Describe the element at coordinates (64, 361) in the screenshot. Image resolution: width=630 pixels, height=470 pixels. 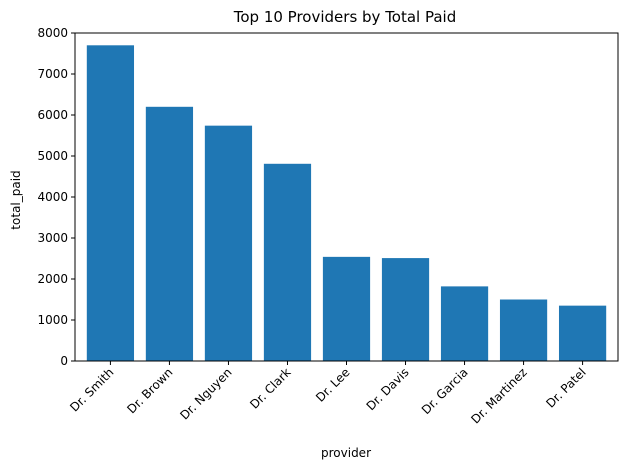
I see `y-tick-label: 0` at that location.